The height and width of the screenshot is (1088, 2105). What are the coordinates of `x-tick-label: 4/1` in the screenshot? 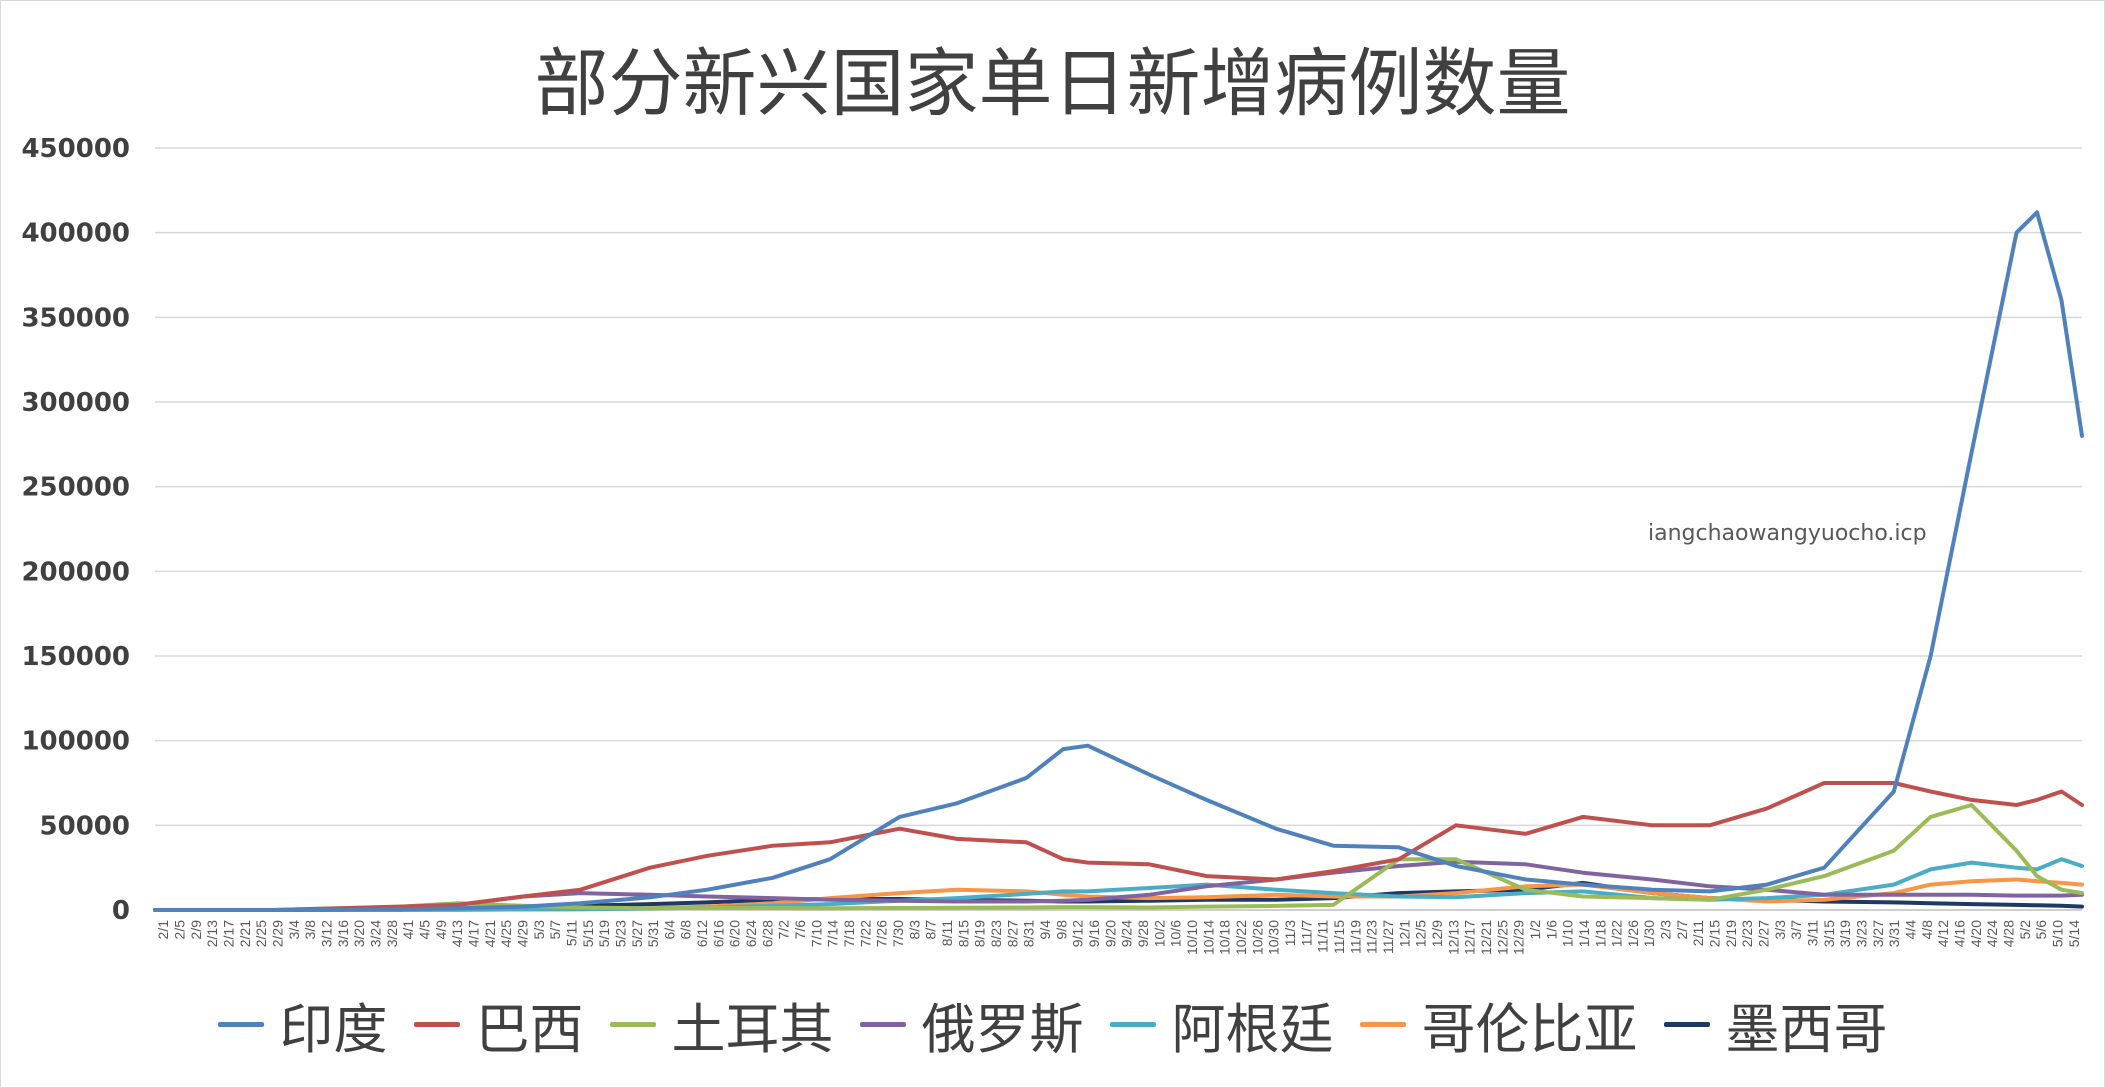 It's located at (408, 930).